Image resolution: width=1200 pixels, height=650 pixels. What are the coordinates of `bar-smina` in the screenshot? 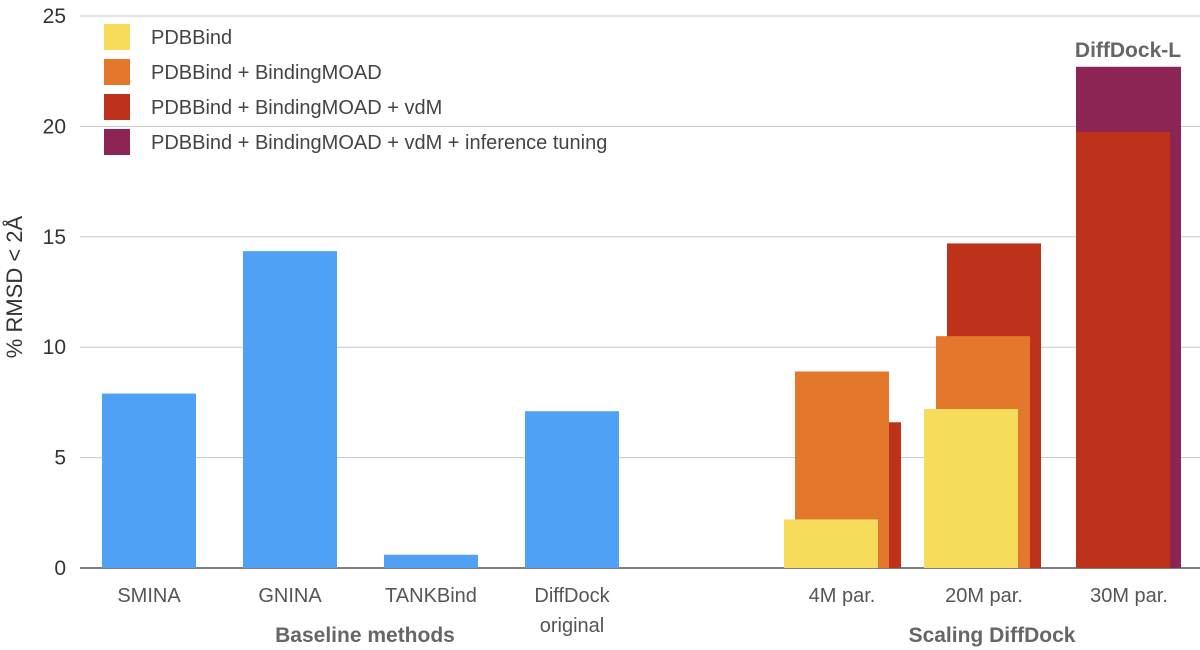 It's located at (149, 480).